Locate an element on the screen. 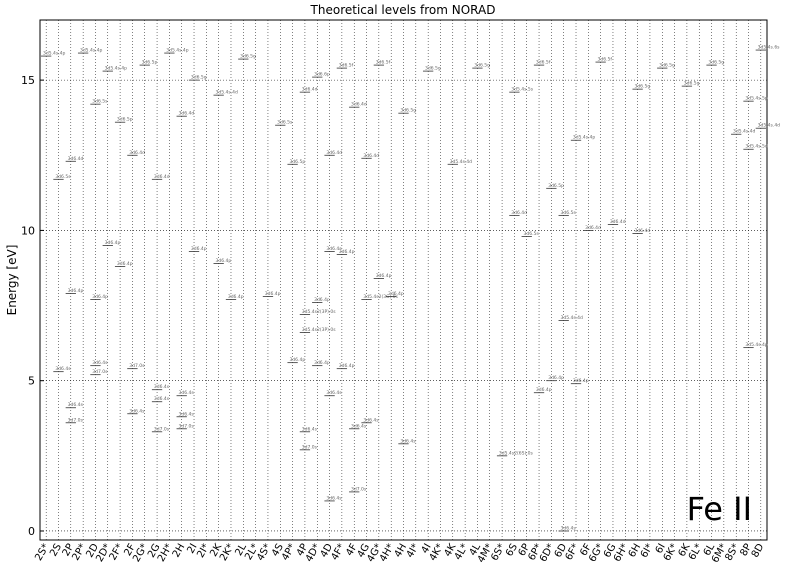 The width and height of the screenshot is (792, 572). annotation: Fe II is located at coordinates (719, 509).